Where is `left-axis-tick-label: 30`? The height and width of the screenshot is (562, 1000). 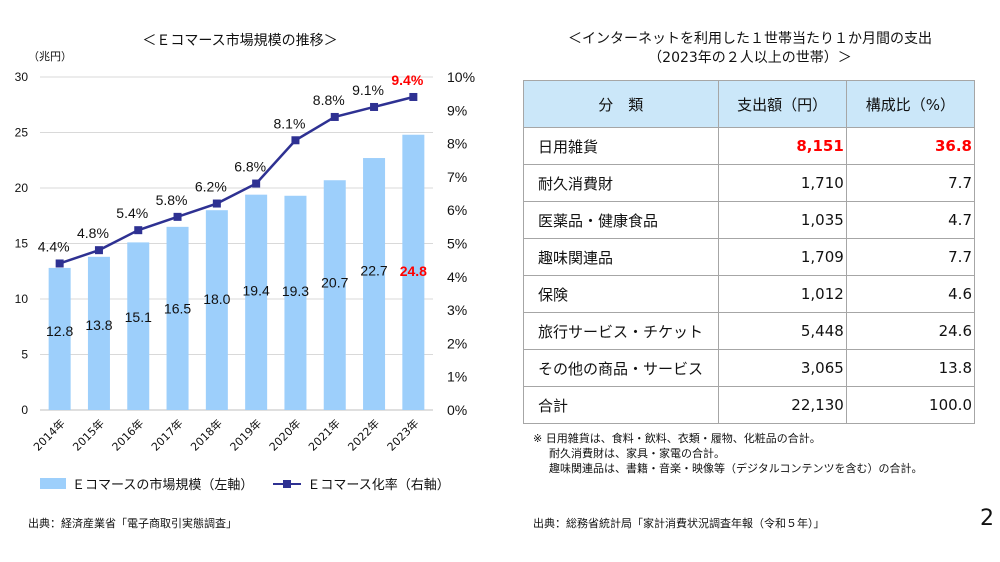
left-axis-tick-label: 30 is located at coordinates (22, 77).